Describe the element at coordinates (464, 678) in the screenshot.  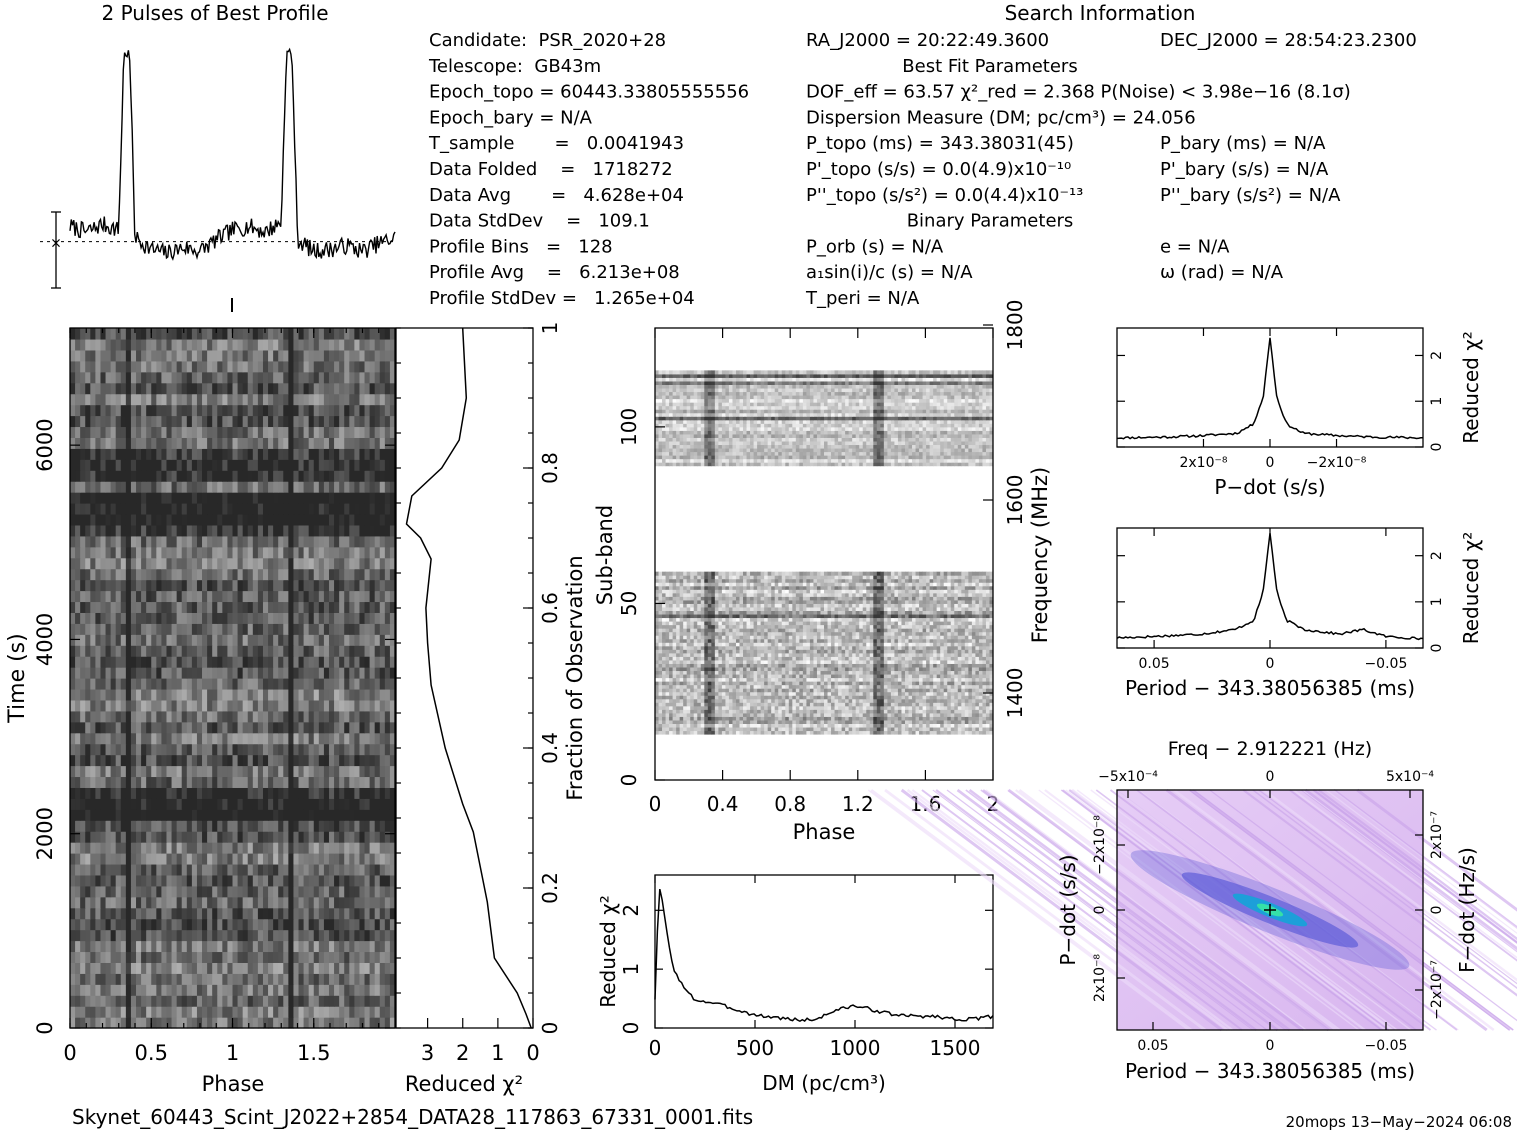
I see `time-redchi-frame` at that location.